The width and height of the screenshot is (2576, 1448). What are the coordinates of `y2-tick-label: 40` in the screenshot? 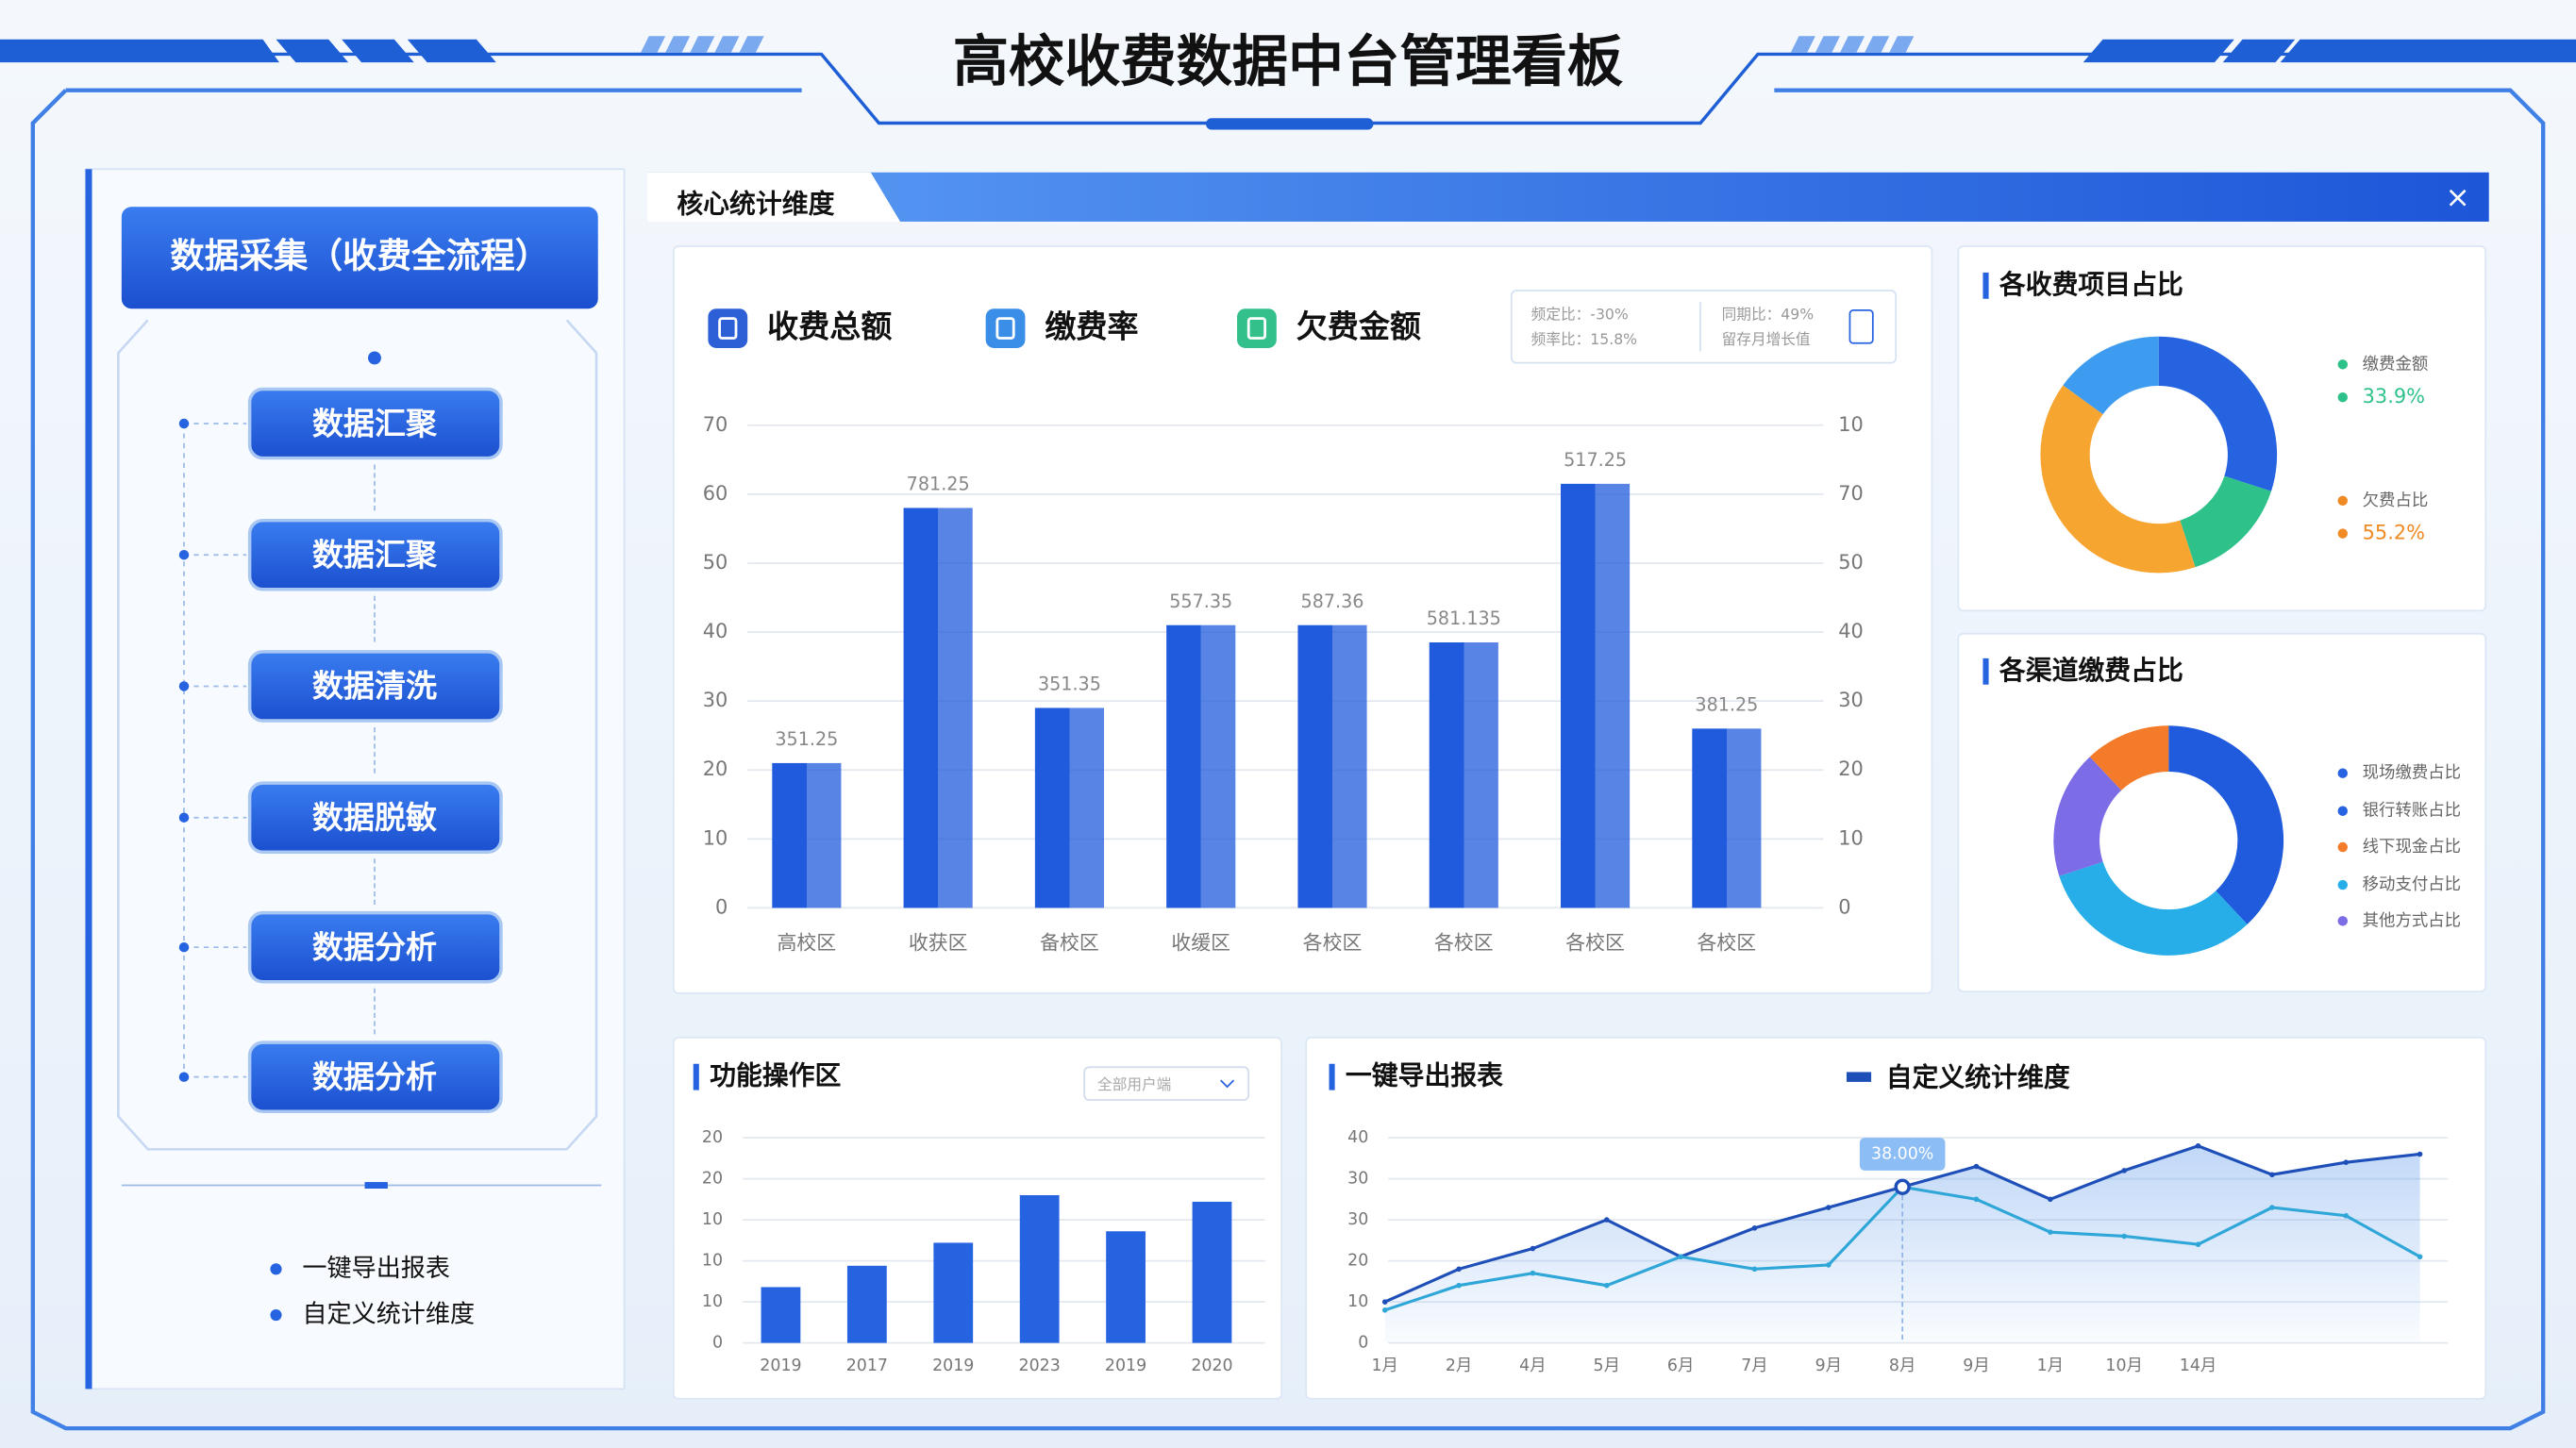 It's located at (1851, 631).